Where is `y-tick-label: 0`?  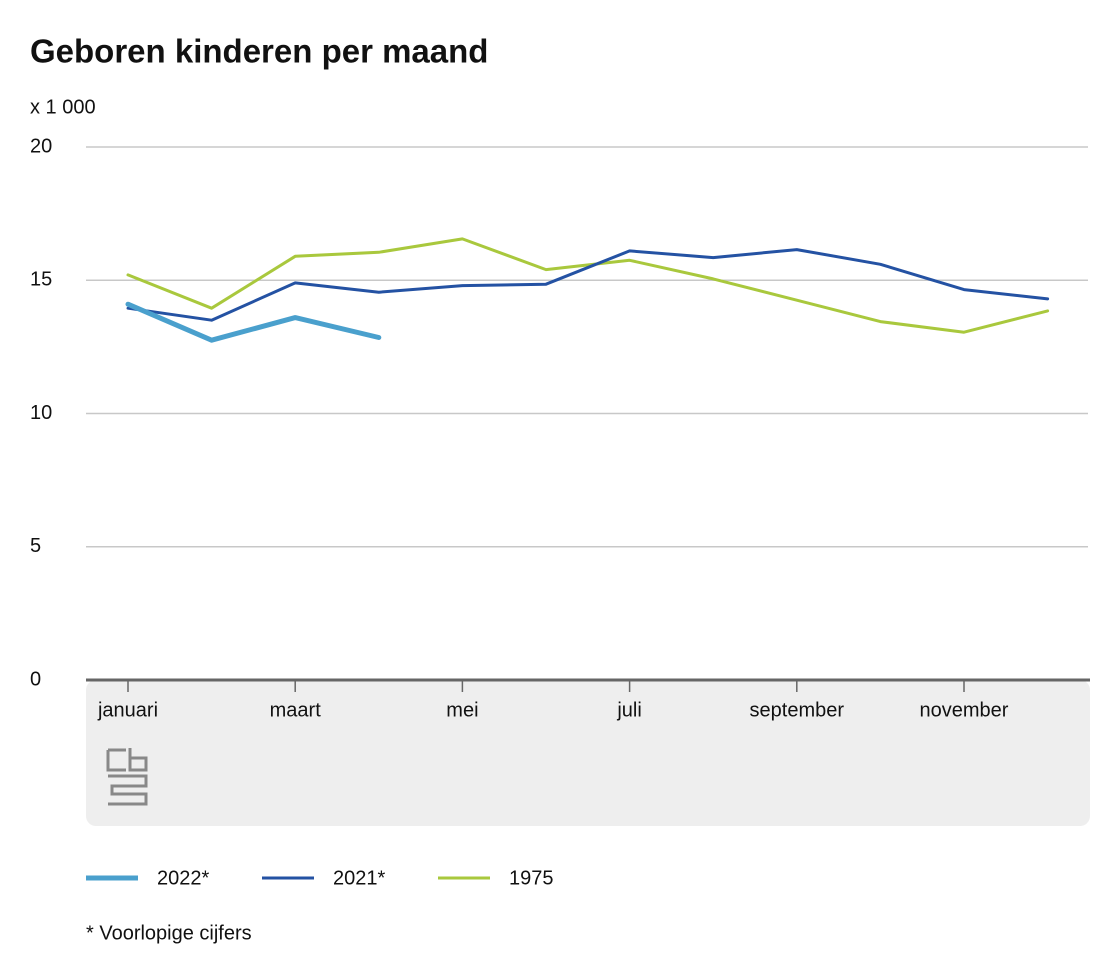
y-tick-label: 0 is located at coordinates (35, 679).